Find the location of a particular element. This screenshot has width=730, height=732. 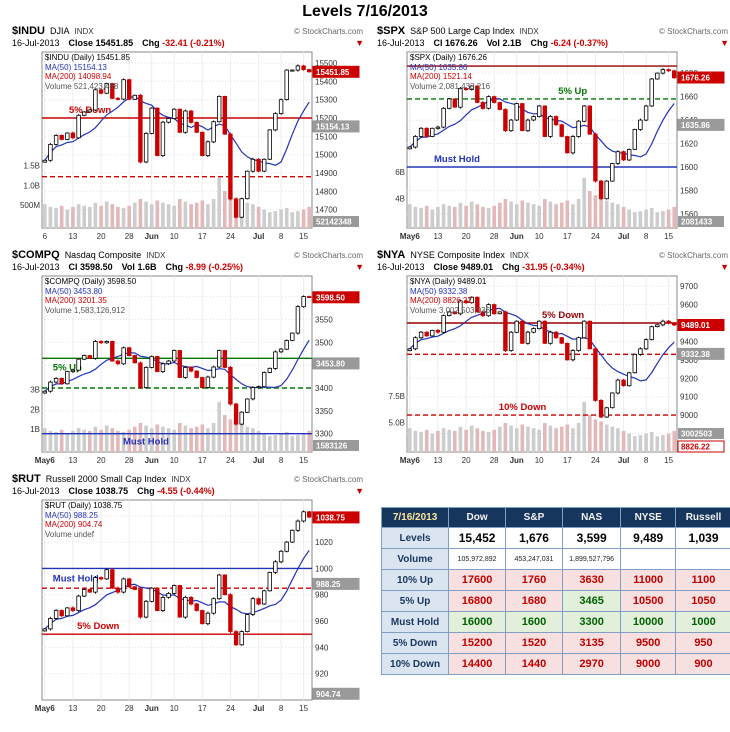

svg-text: 3453.80 is located at coordinates (330, 363).